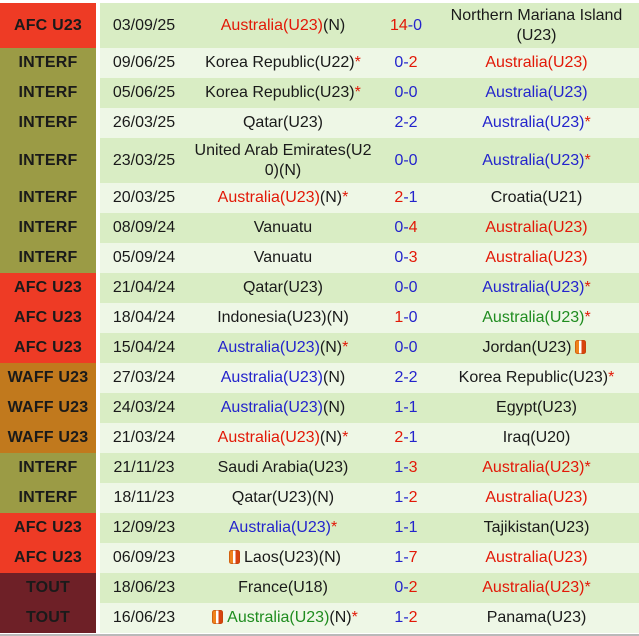 The height and width of the screenshot is (636, 639). Describe the element at coordinates (406, 25) in the screenshot. I see `match-score: 14-0` at that location.